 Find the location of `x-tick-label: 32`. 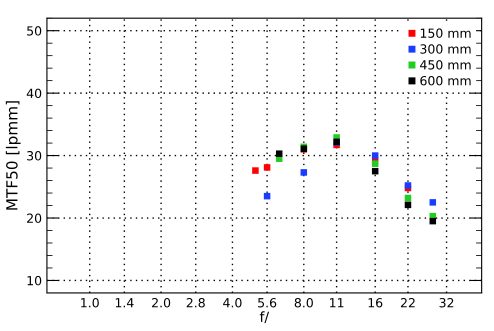

x-tick-label: 32 is located at coordinates (447, 303).